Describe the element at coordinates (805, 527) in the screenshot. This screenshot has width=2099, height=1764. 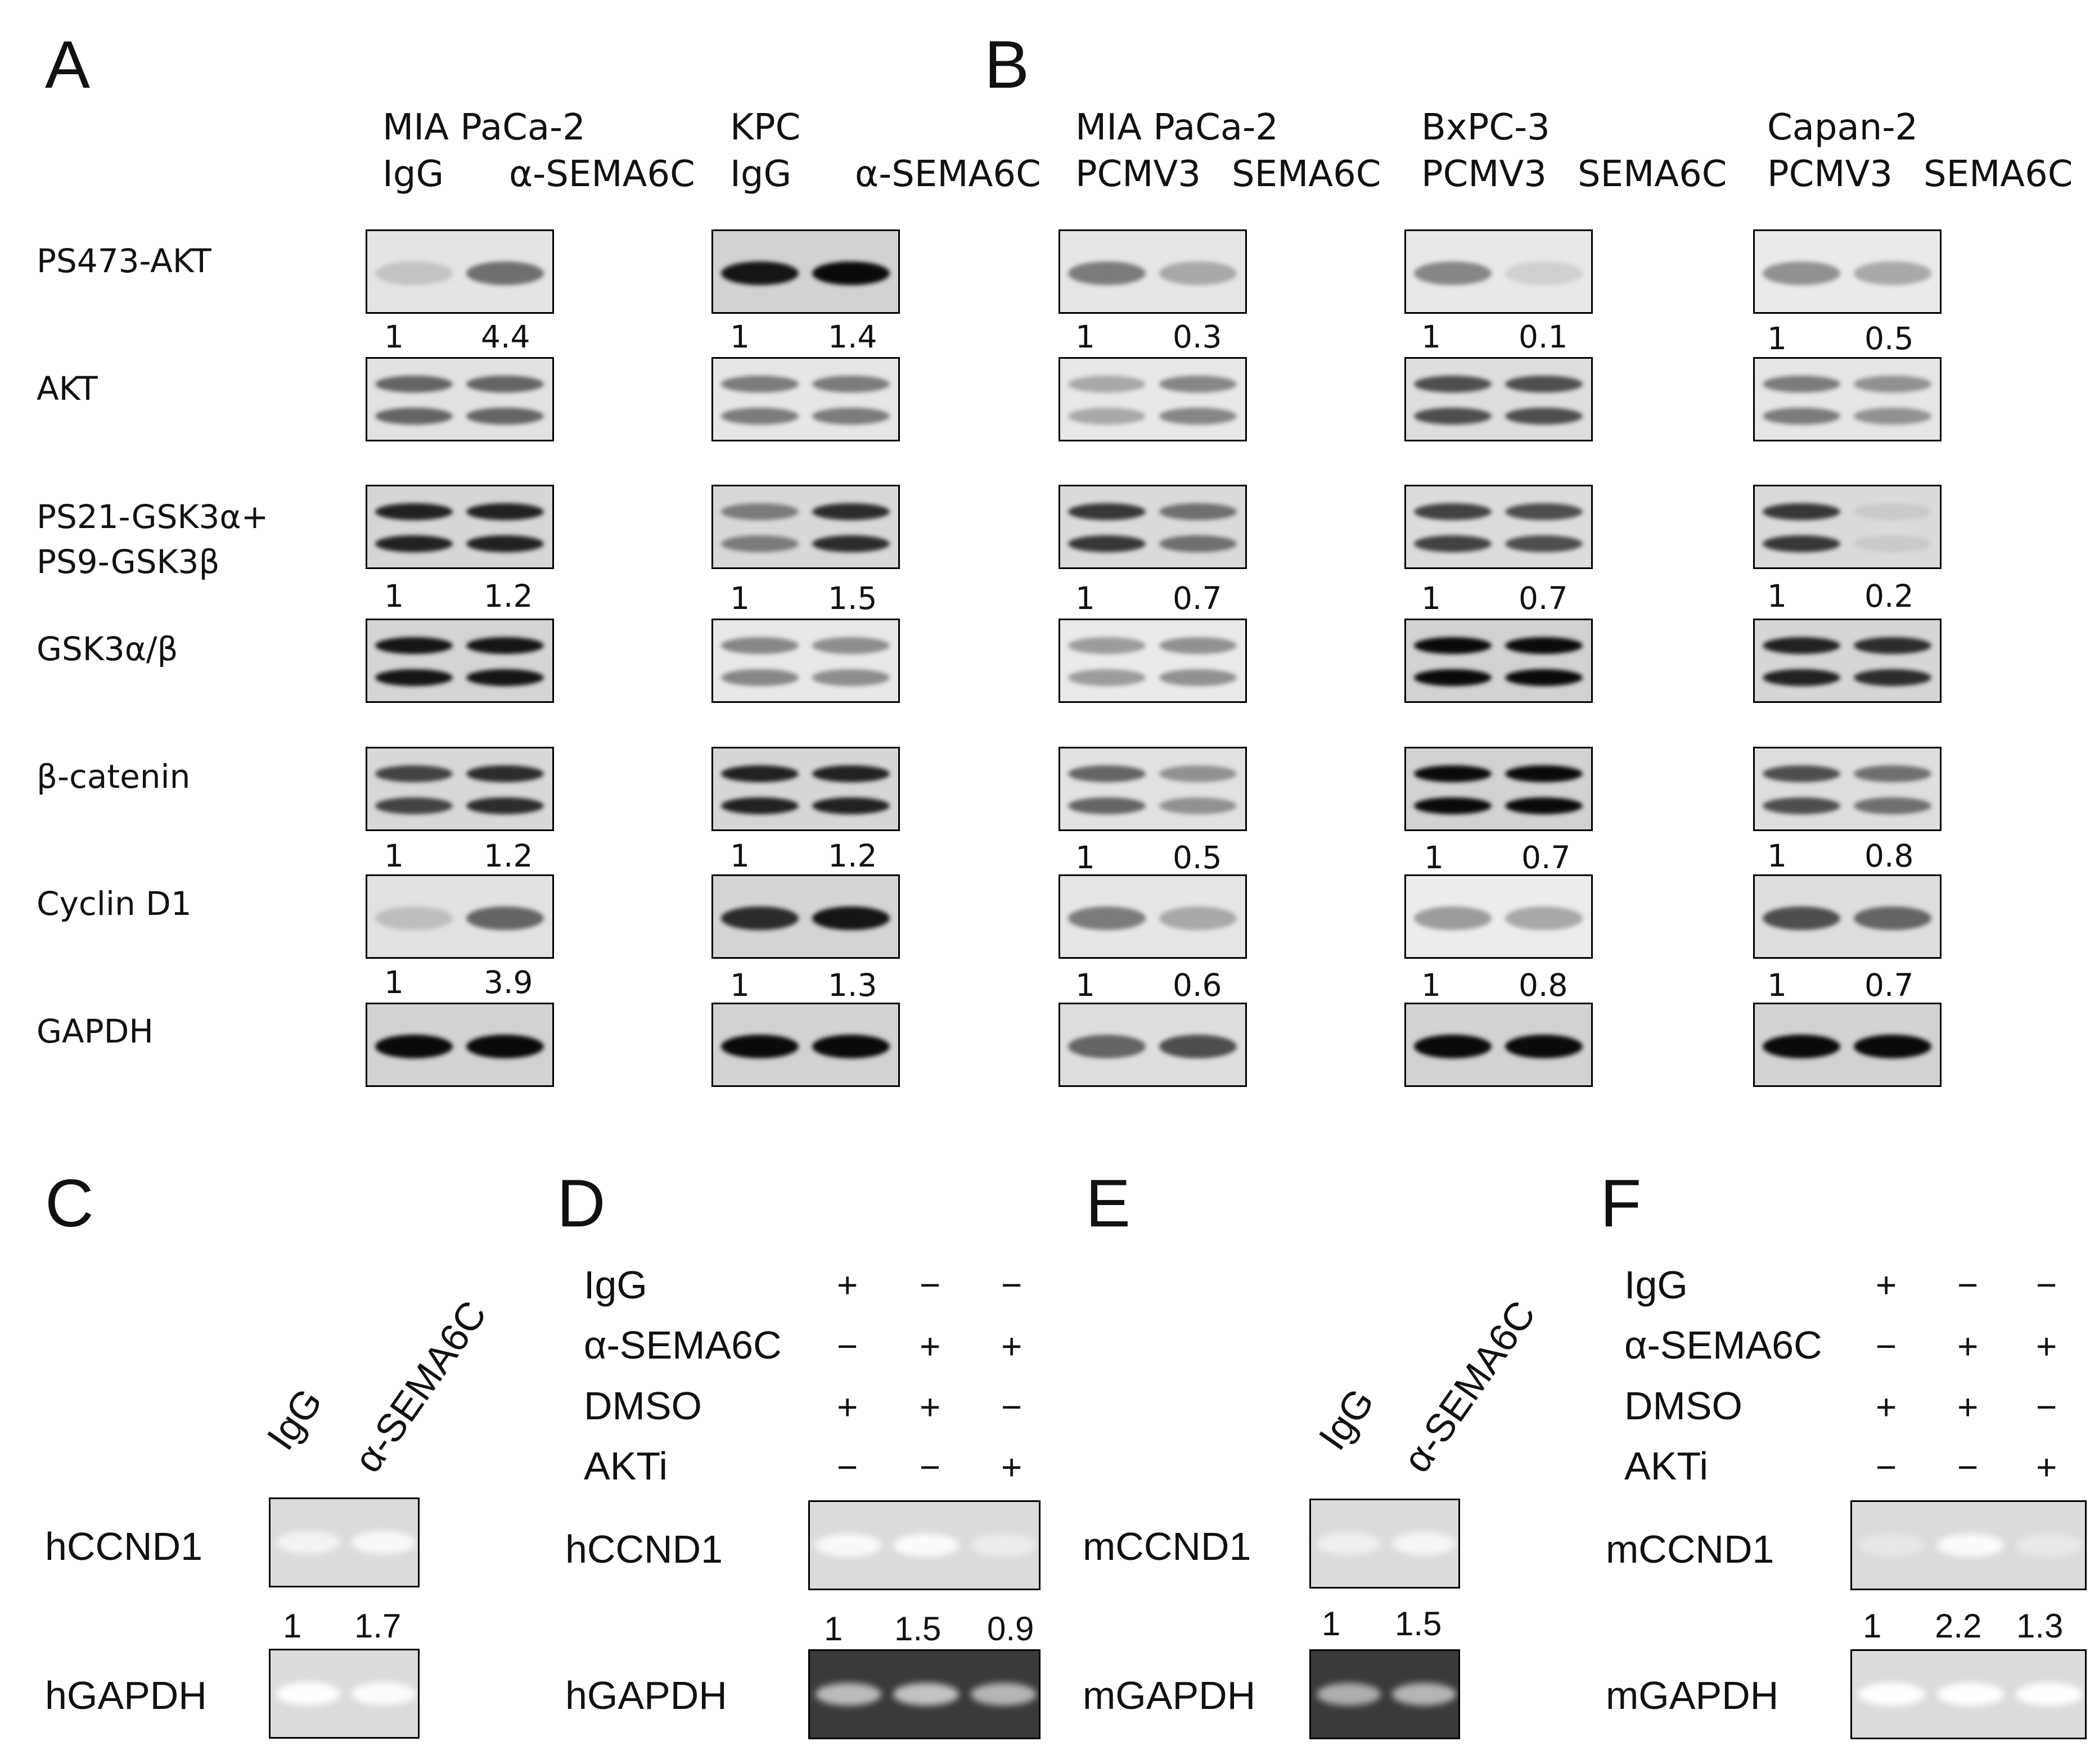
I see `blot-r3-kpc` at that location.